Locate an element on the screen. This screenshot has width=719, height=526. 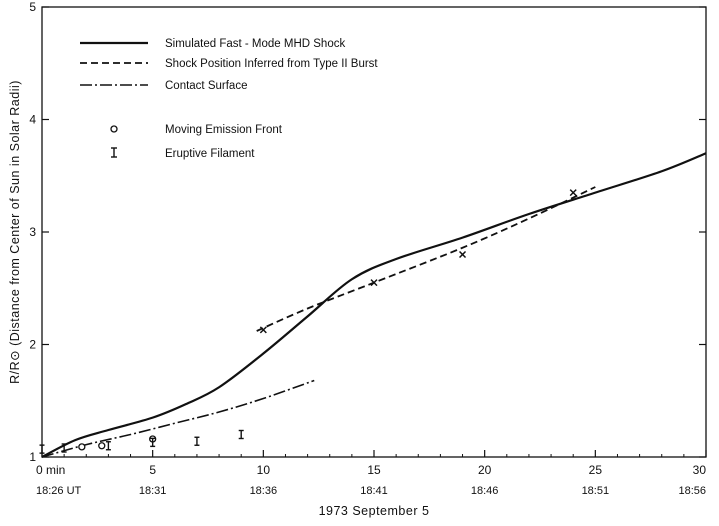
x-time-label: 18:36 is located at coordinates (264, 491).